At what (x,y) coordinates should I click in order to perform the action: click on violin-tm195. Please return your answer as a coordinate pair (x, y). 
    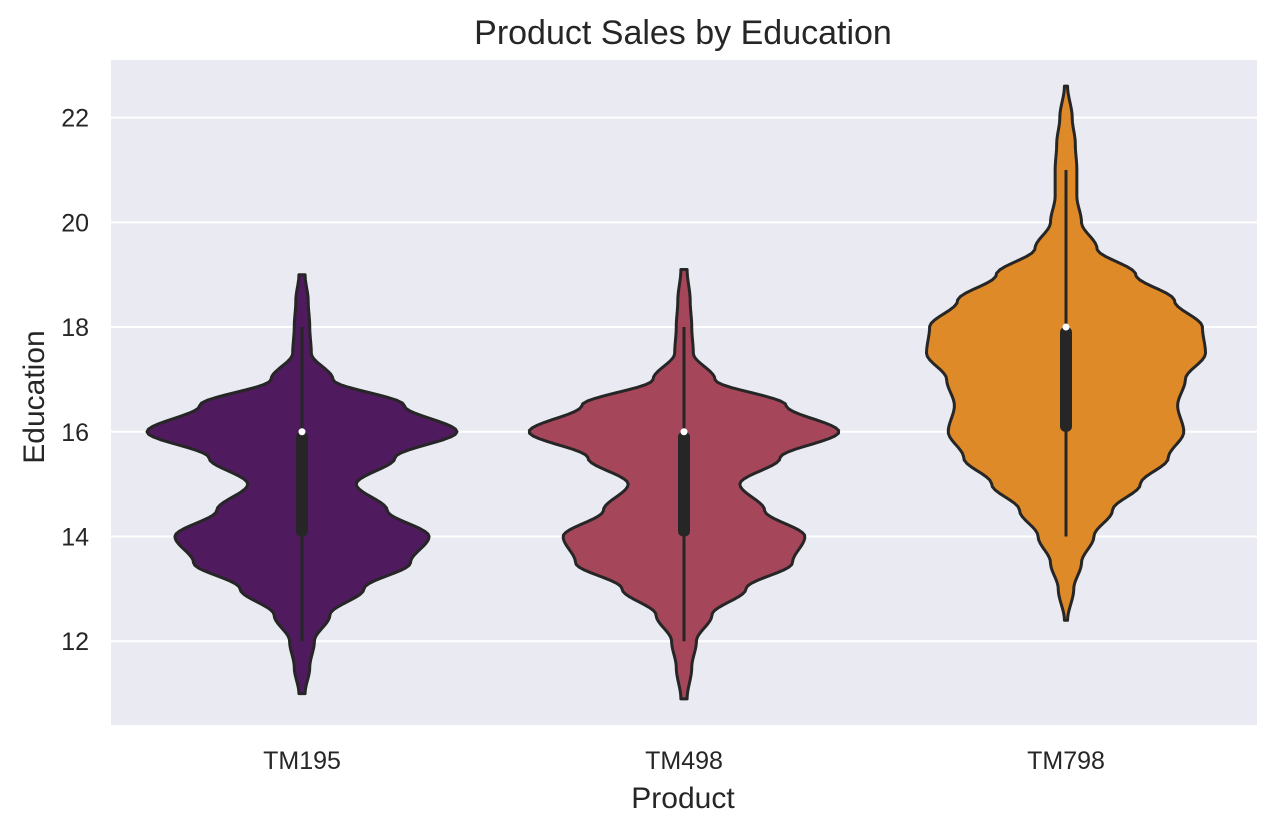
    Looking at the image, I should click on (302, 484).